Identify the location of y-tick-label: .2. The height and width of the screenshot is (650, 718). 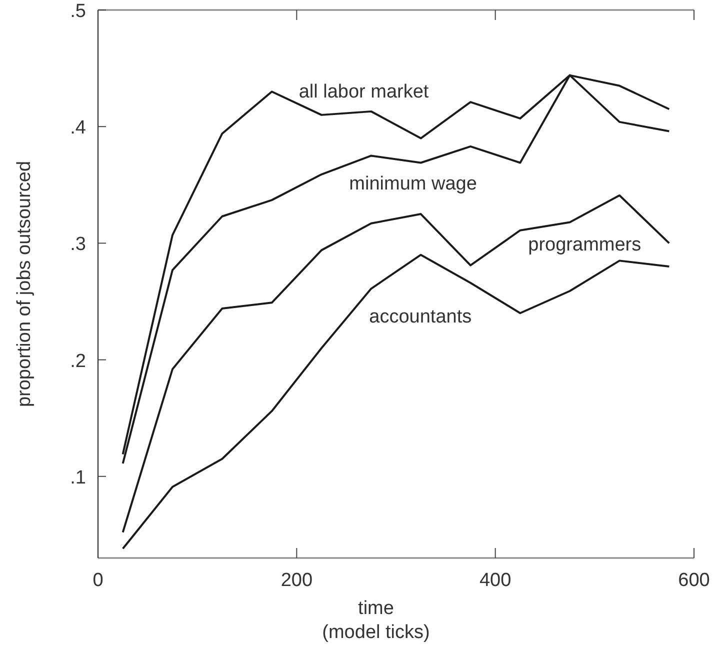
(78, 361).